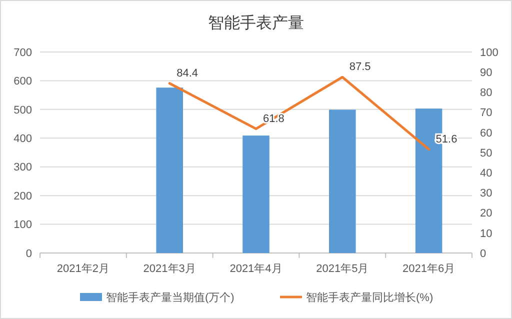 The height and width of the screenshot is (319, 512). I want to click on y-tick-label: 0, so click(29, 254).